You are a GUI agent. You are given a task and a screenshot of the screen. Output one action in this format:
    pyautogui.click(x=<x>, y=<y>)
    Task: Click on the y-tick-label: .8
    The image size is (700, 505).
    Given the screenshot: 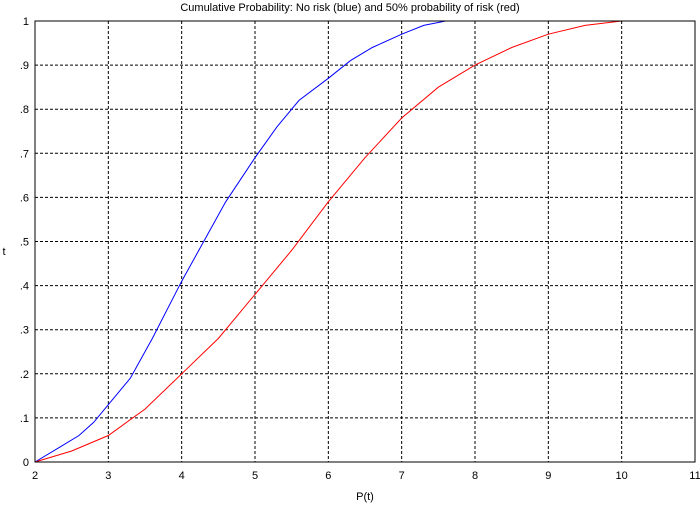 What is the action you would take?
    pyautogui.click(x=24, y=110)
    